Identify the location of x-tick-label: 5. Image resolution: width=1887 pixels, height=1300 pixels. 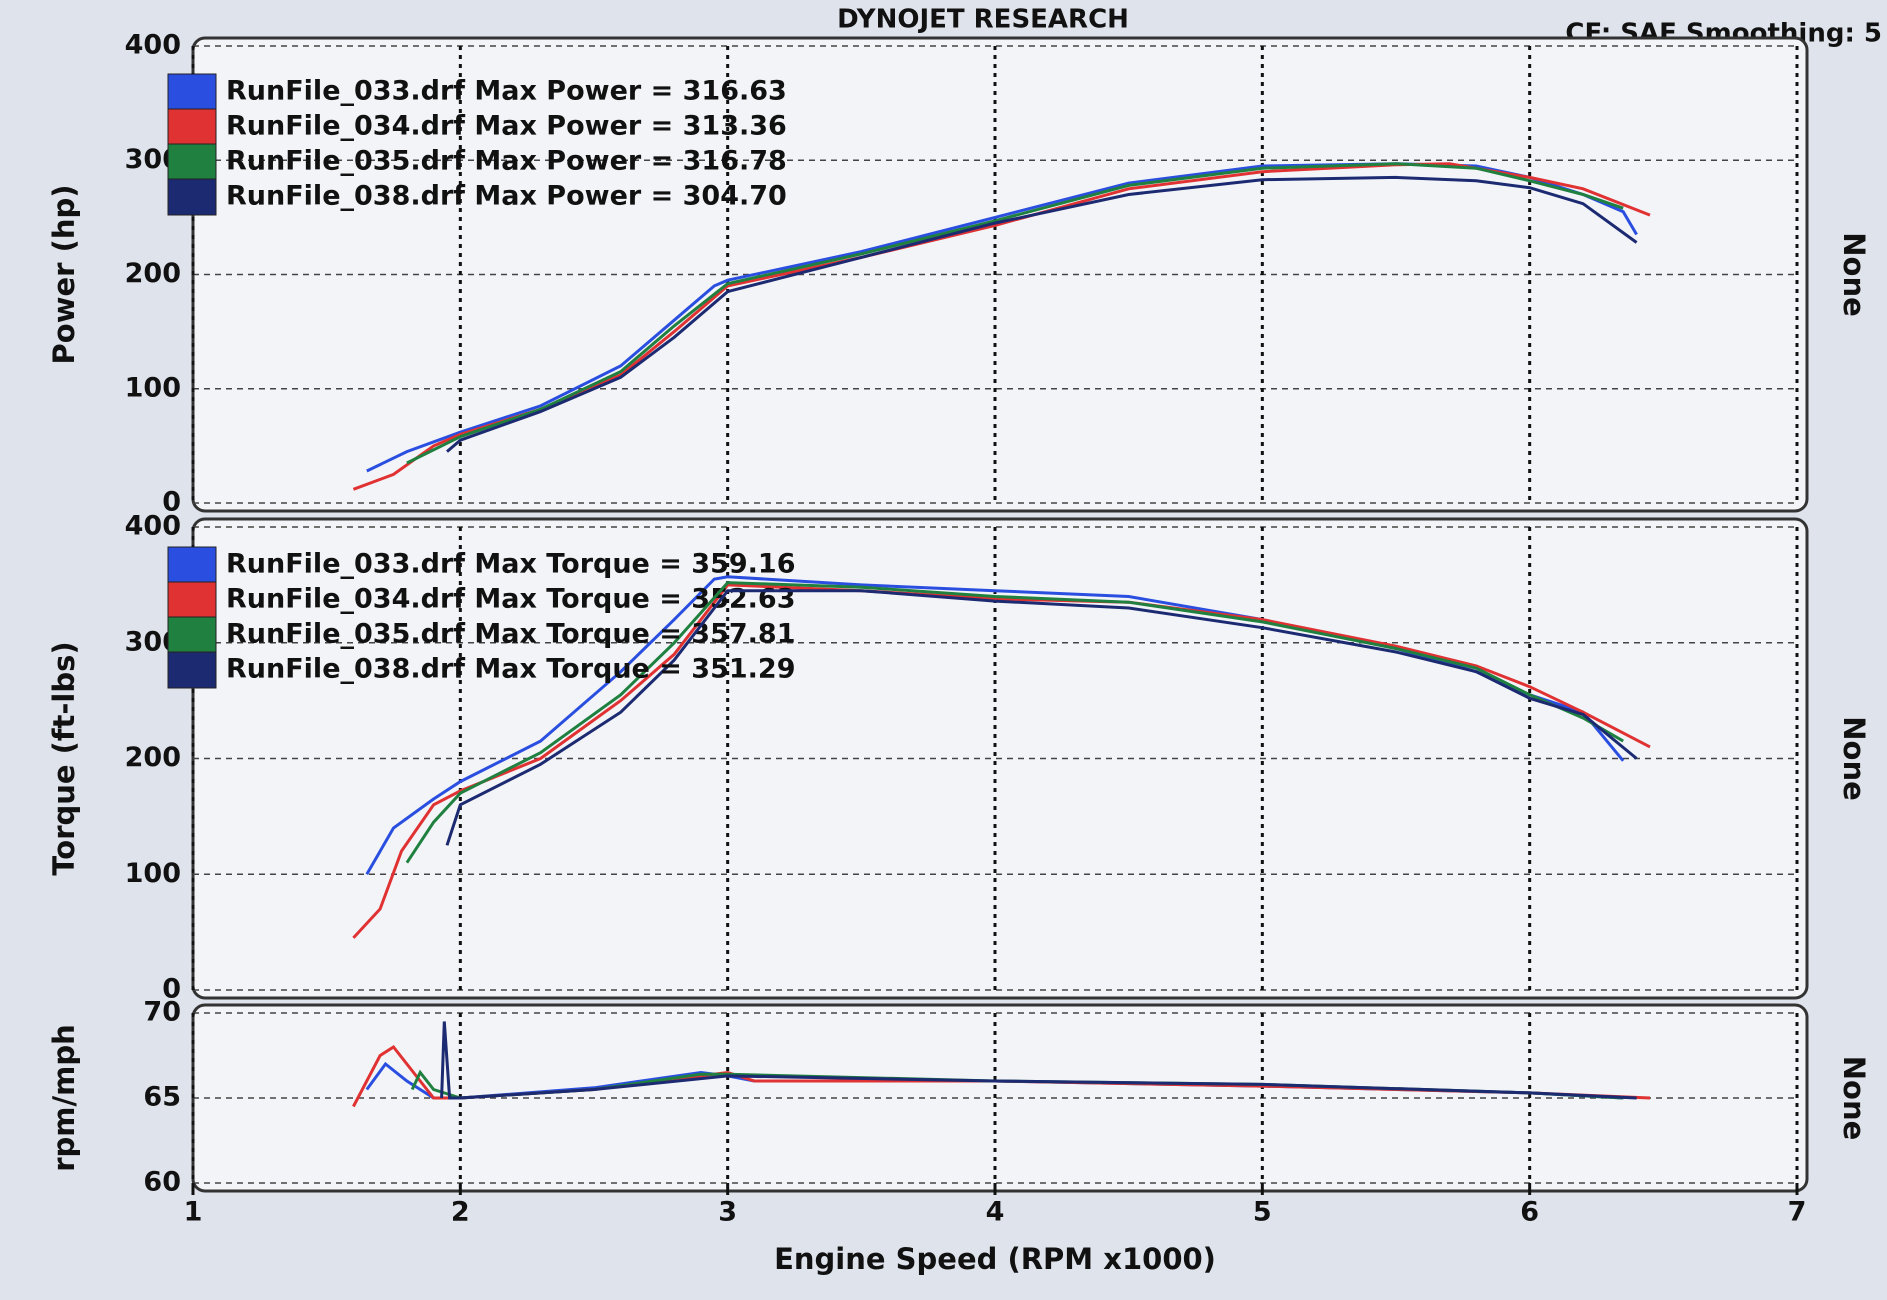
(1262, 1212).